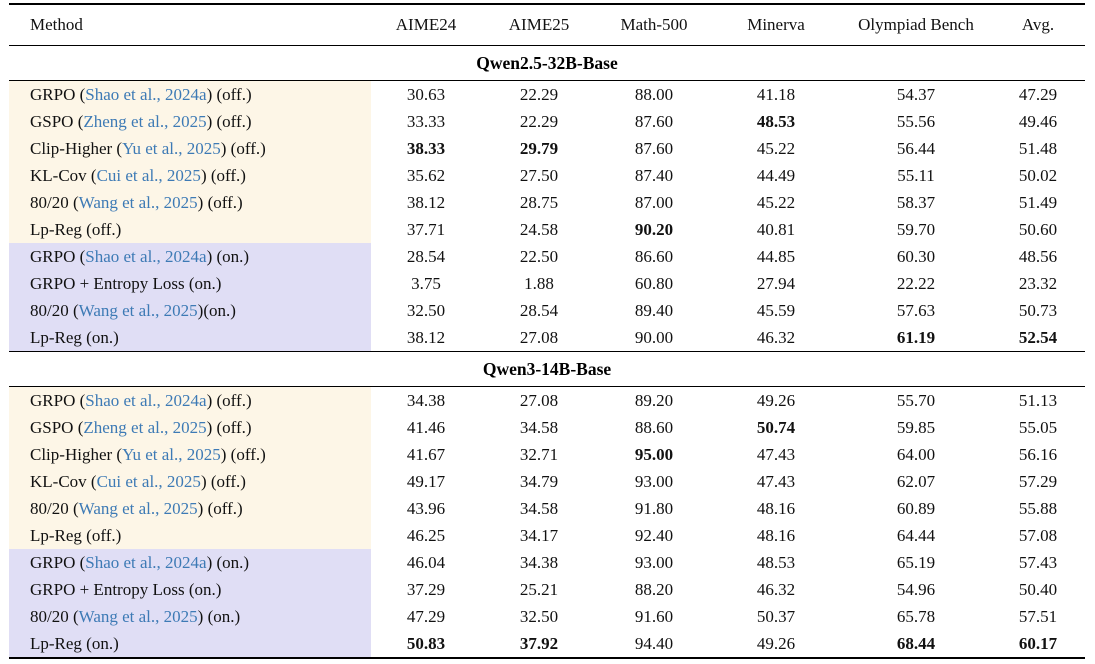 Image resolution: width=1095 pixels, height=664 pixels. Describe the element at coordinates (539, 202) in the screenshot. I see `value-cell: 28.75` at that location.